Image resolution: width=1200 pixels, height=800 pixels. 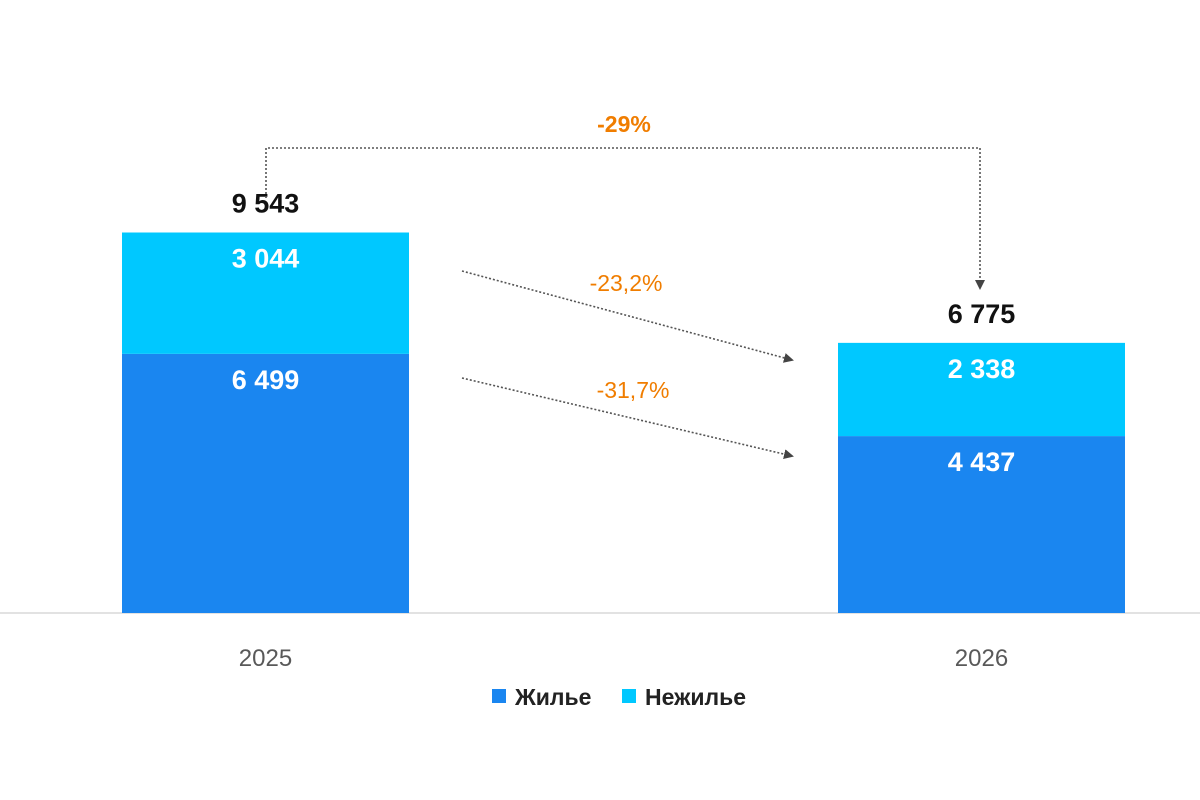 What do you see at coordinates (982, 369) in the screenshot?
I see `data-label-nonresidential-2026: 2 338` at bounding box center [982, 369].